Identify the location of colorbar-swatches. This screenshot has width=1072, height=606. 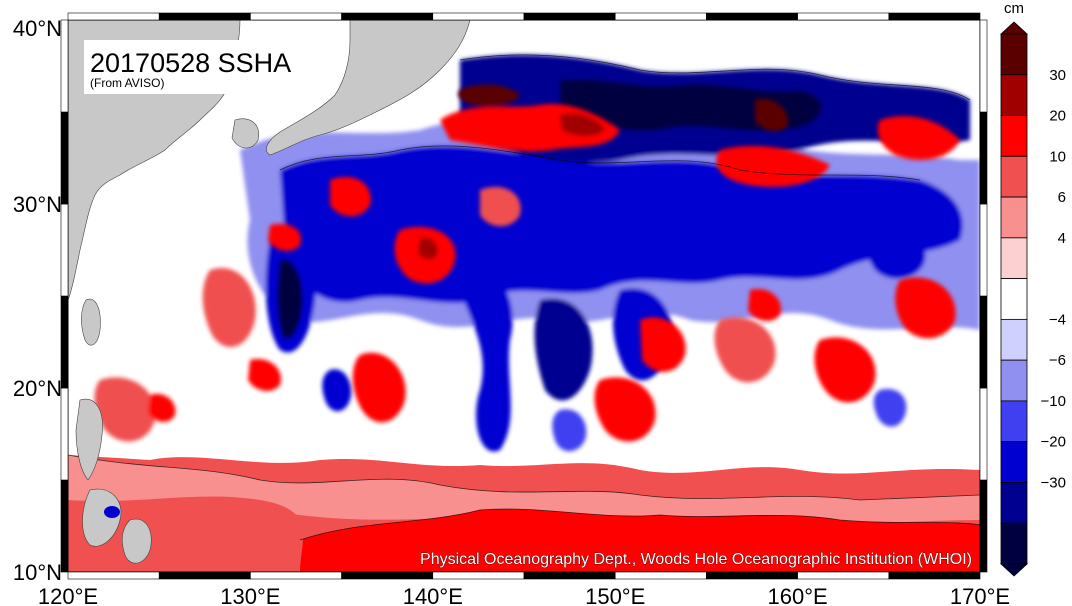
(1014, 299).